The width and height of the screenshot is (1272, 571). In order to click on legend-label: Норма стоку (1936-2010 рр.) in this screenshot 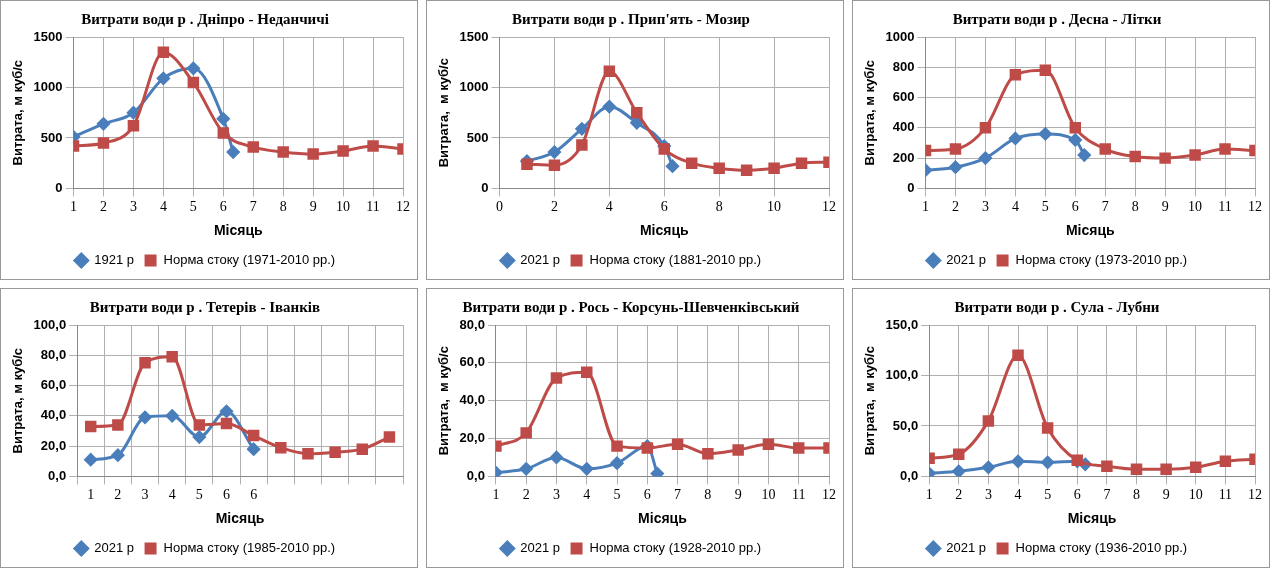, I will do `click(1101, 548)`.